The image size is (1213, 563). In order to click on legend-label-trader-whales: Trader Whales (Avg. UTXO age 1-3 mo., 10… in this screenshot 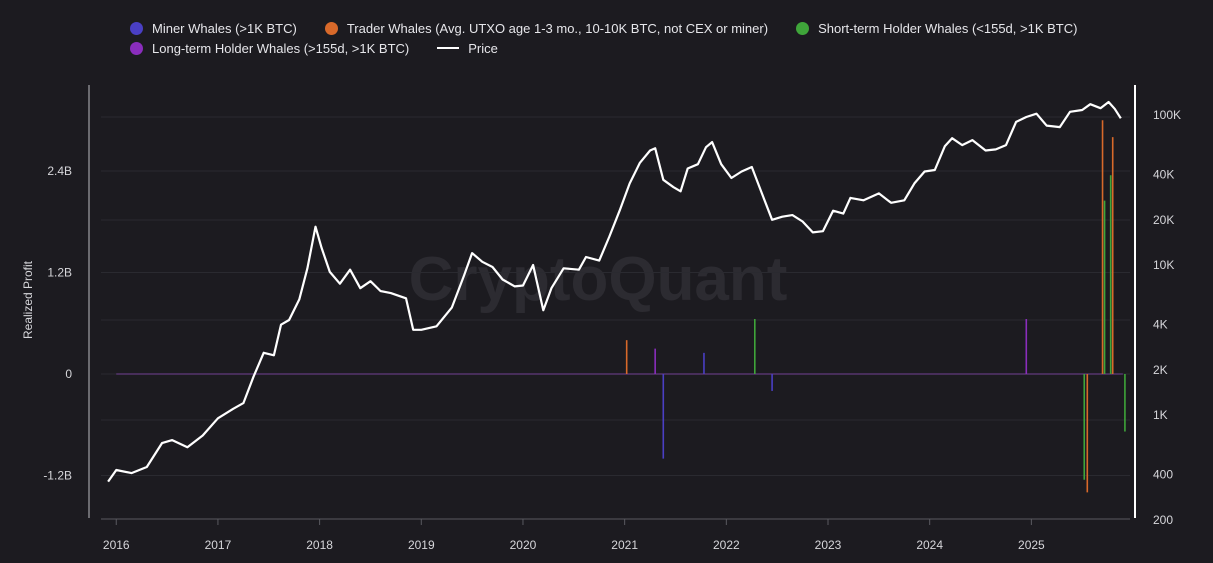, I will do `click(557, 28)`.